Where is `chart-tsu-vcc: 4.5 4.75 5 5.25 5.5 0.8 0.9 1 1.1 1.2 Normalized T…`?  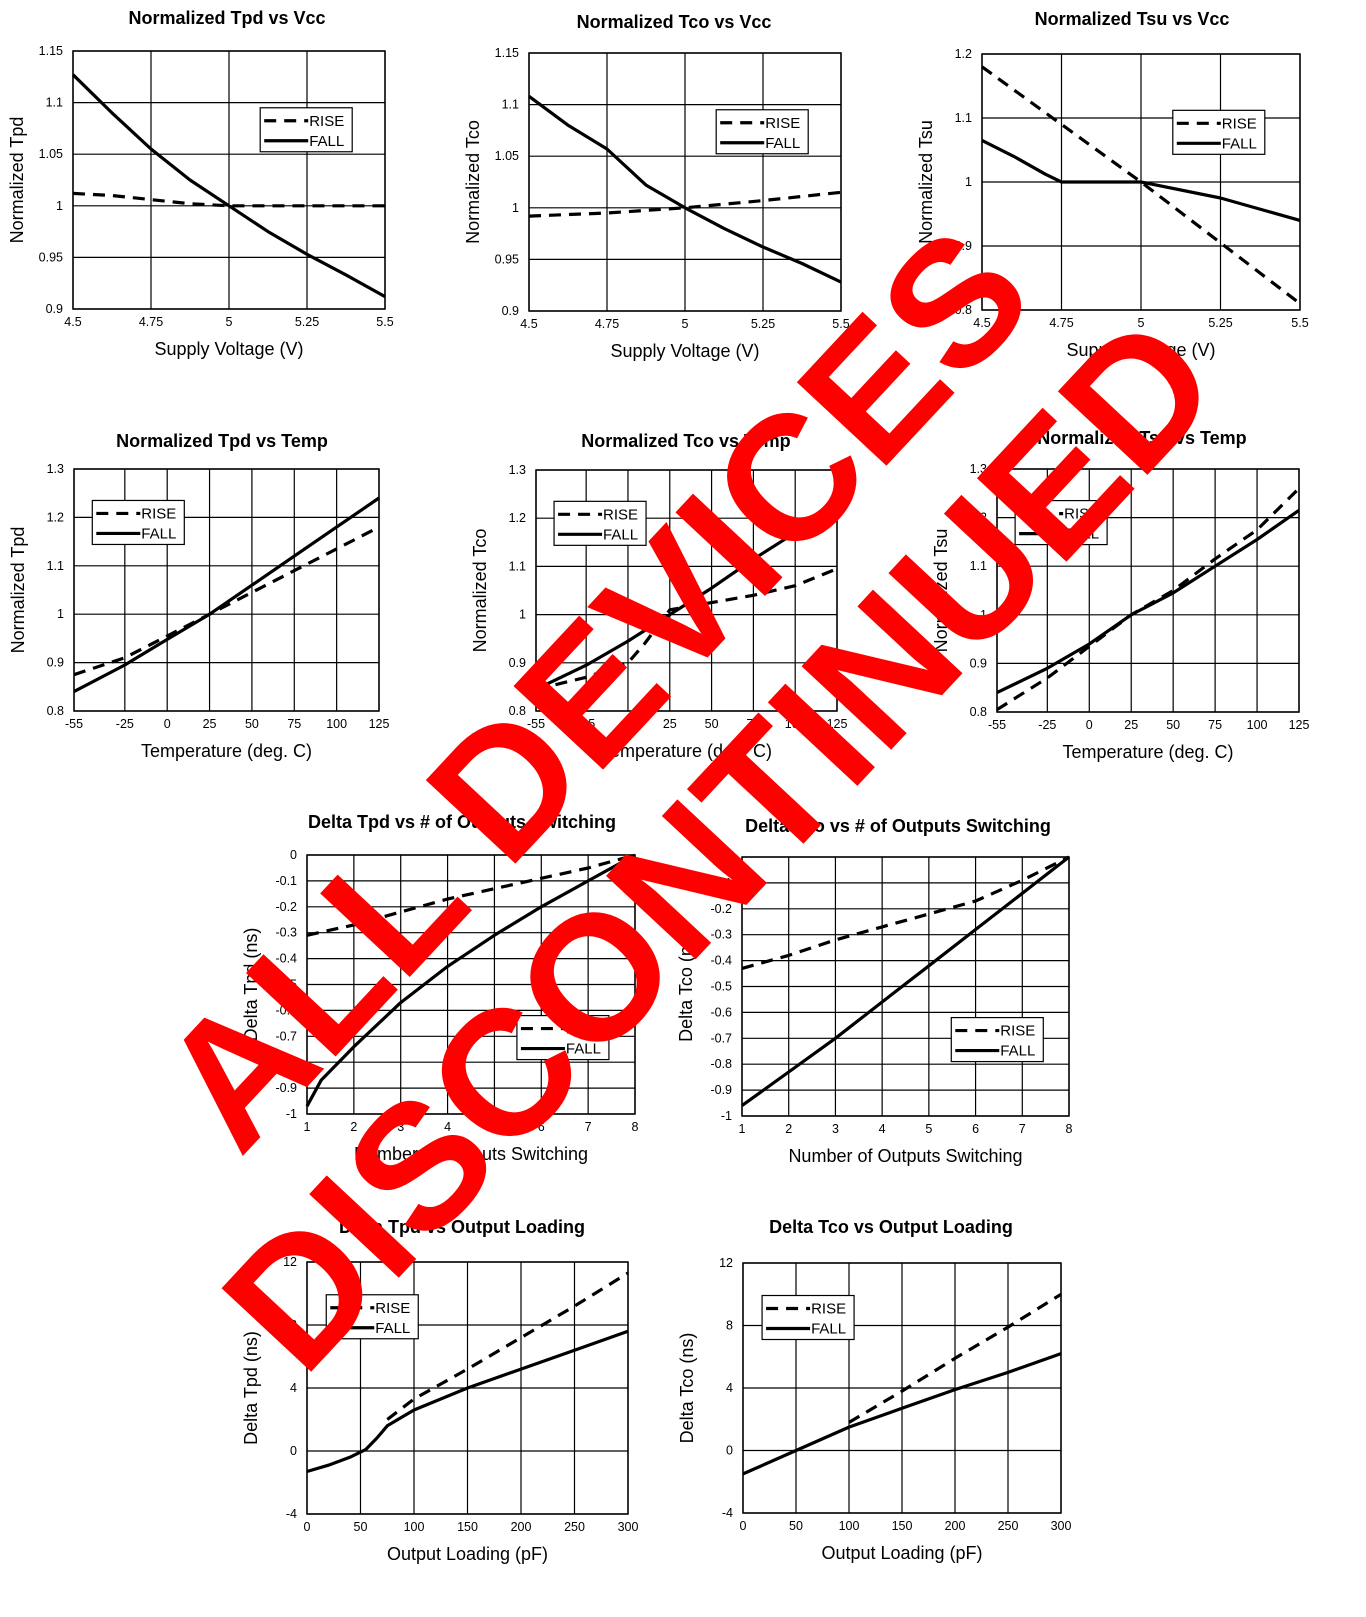 chart-tsu-vcc: 4.5 4.75 5 5.25 5.5 0.8 0.9 1 1.1 1.2 Normalized T… is located at coordinates (1112, 184).